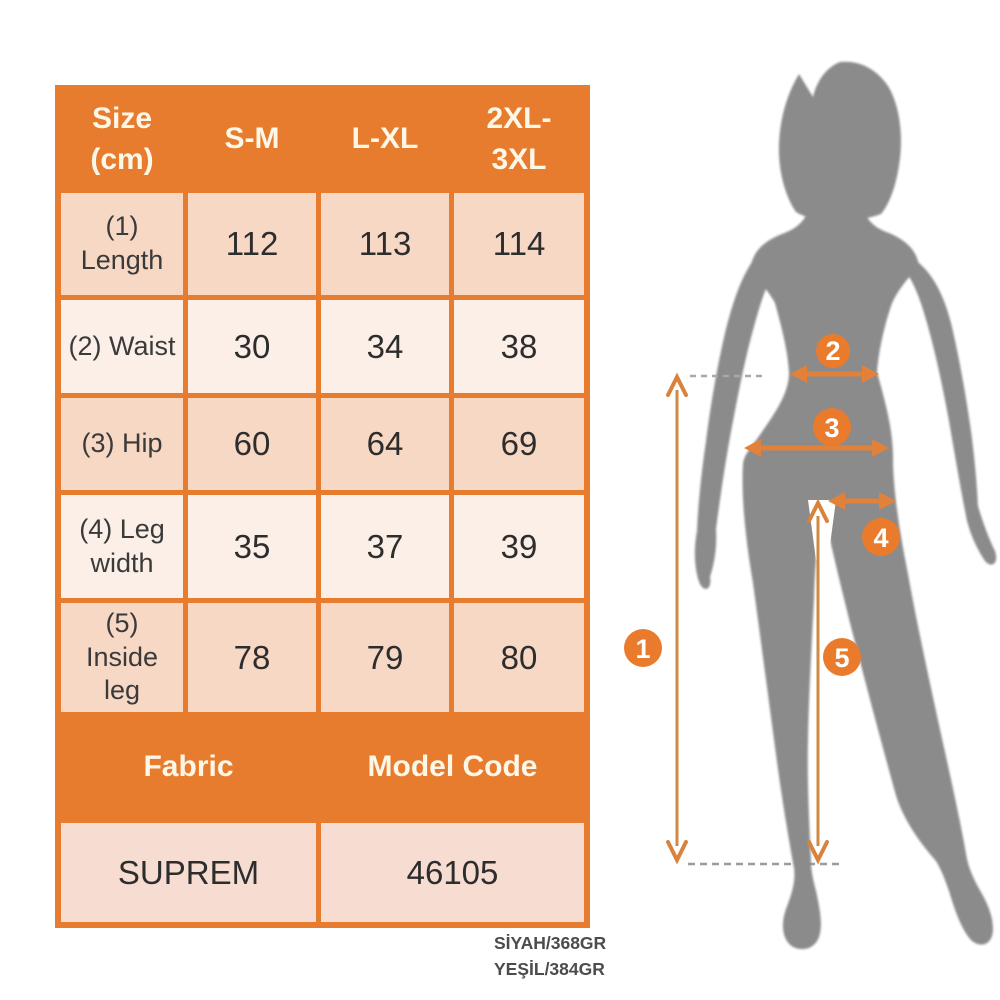  What do you see at coordinates (550, 956) in the screenshot?
I see `color-weight-notes: SİYAH/368GR YEŞİL/384GR` at bounding box center [550, 956].